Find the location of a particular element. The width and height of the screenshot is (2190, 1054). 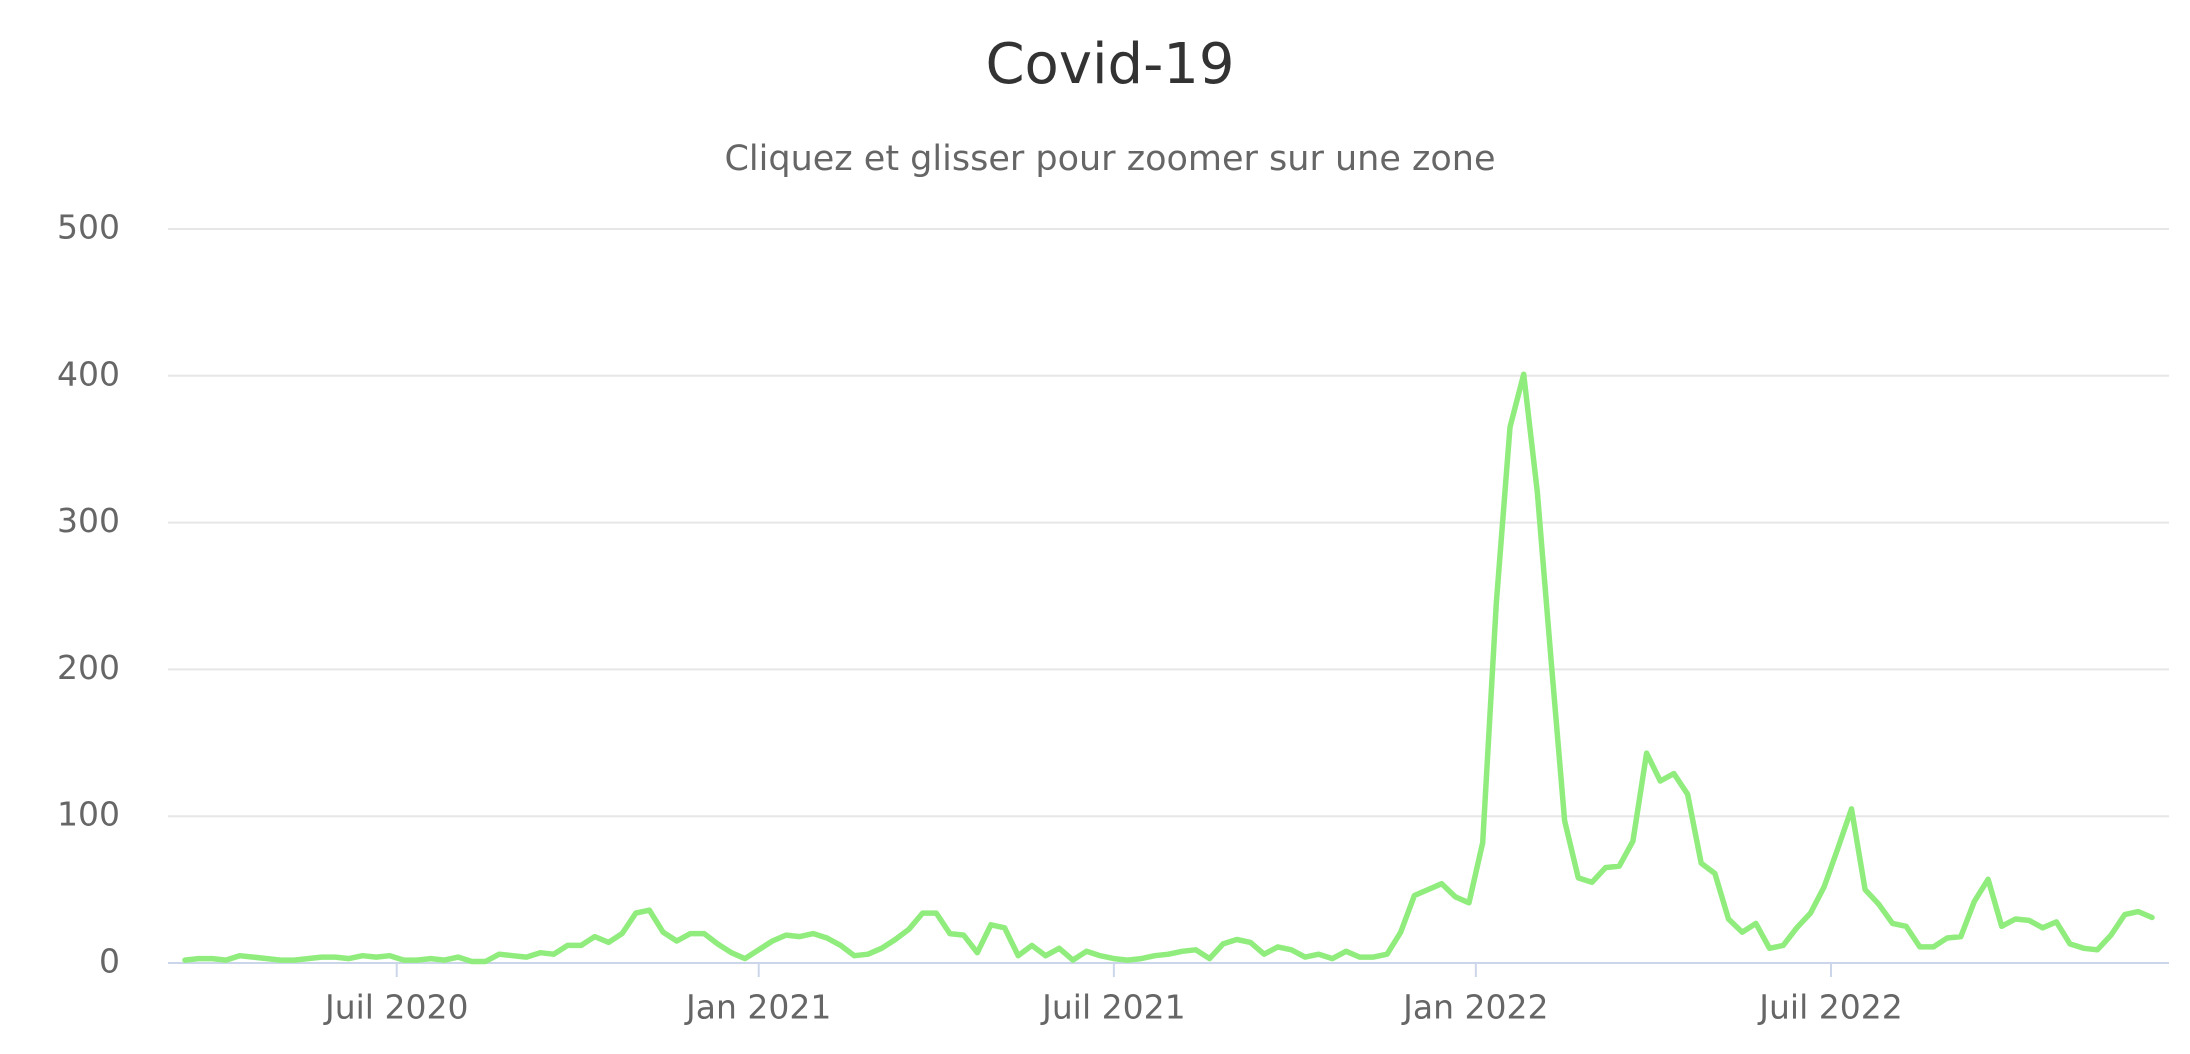

y-tick-label: 300 is located at coordinates (88, 520).